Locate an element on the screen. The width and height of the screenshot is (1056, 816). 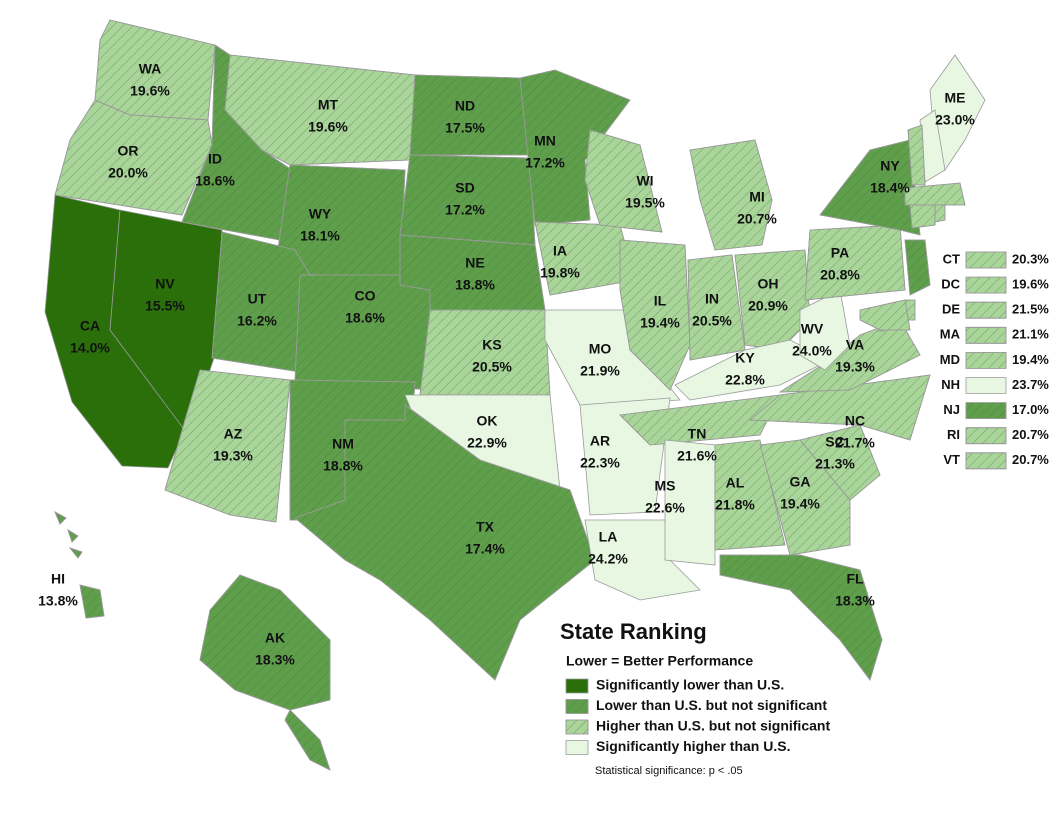
inset-abbr: MD is located at coordinates (950, 359).